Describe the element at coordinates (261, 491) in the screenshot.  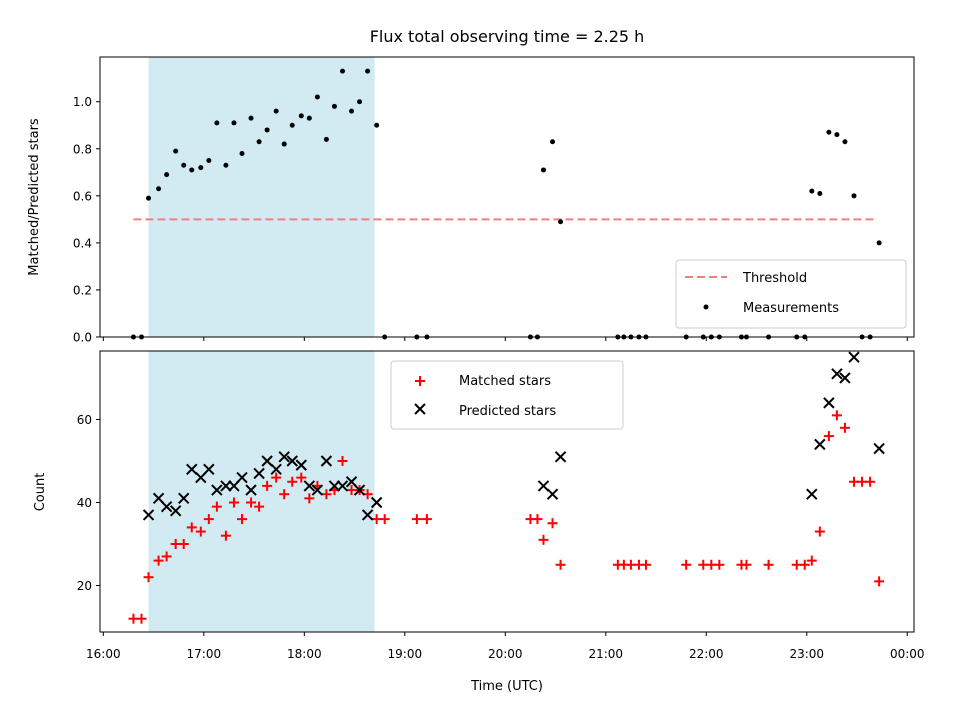
I see `count-shaded-span` at that location.